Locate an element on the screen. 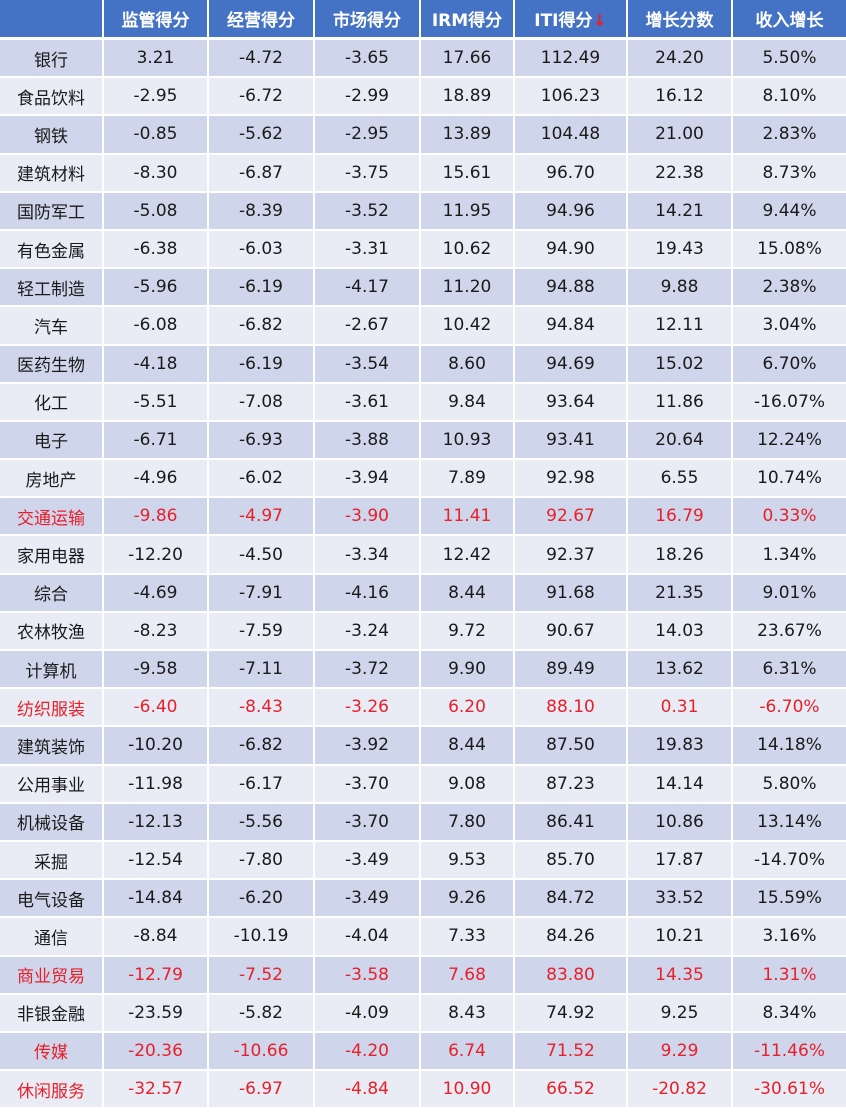 This screenshot has width=846, height=1117. cell-regulatory-score: -5.08 is located at coordinates (156, 211).